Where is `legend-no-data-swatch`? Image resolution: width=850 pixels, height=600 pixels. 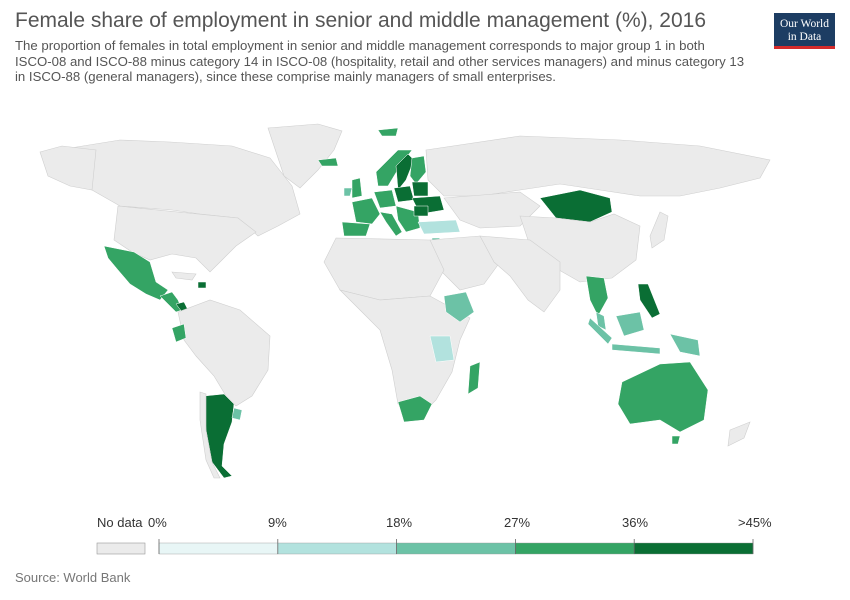
legend-no-data-swatch is located at coordinates (121, 548).